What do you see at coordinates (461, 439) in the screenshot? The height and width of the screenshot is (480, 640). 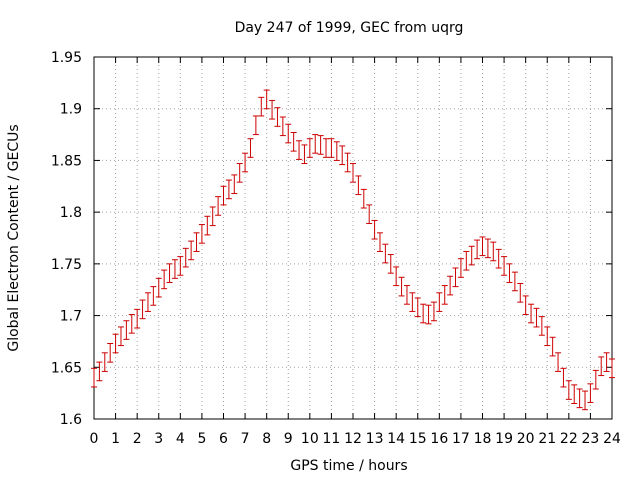 I see `x-tick-label: 17` at bounding box center [461, 439].